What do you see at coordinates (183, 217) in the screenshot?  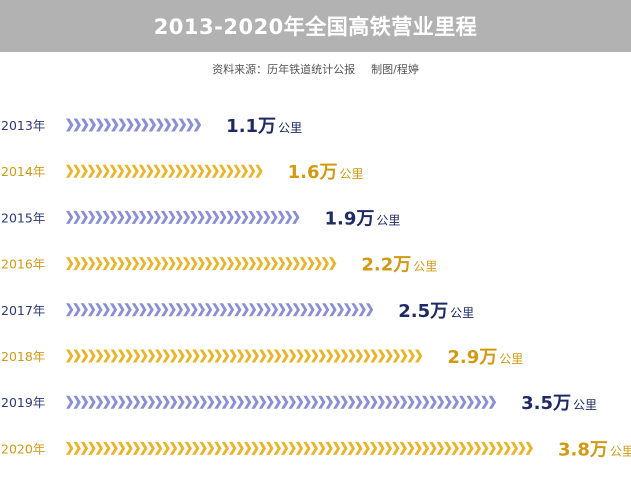 I see `bar-2015年` at bounding box center [183, 217].